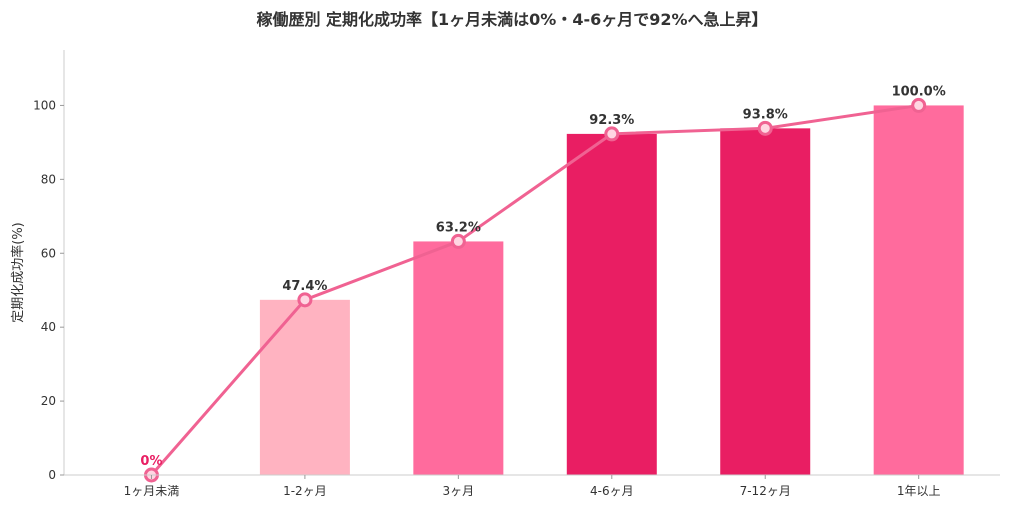 This screenshot has width=1024, height=508. Describe the element at coordinates (52, 475) in the screenshot. I see `y-tick-label: 0` at that location.